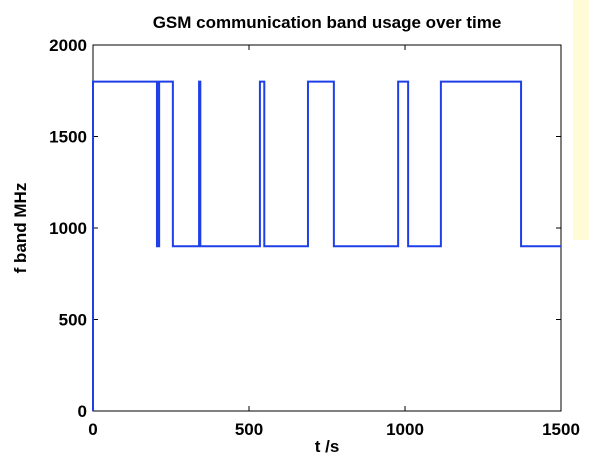 Image resolution: width=589 pixels, height=460 pixels. Describe the element at coordinates (68, 228) in the screenshot. I see `y-tick-label: 1000` at that location.